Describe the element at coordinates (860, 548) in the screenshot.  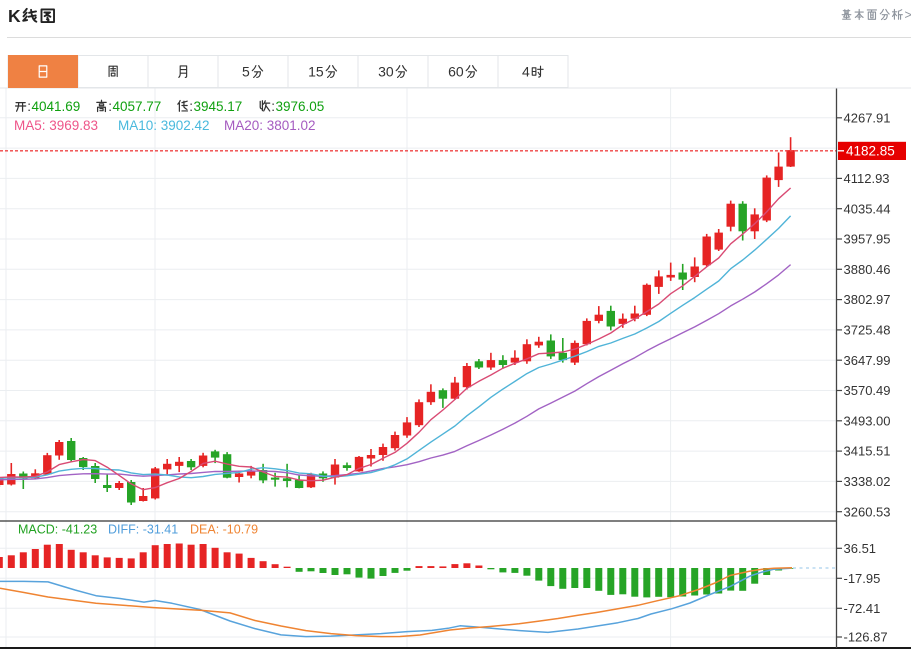
I see `svg-text: 36.51` at that location.